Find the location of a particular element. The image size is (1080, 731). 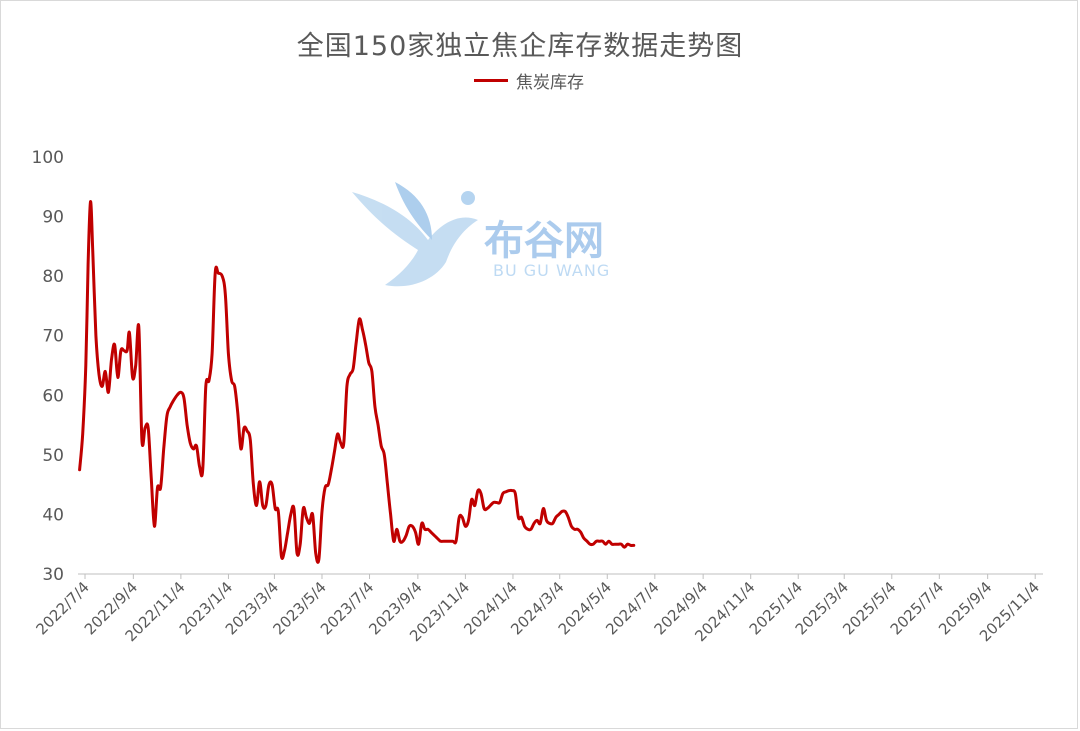

y-tick-label: 90 is located at coordinates (53, 218).